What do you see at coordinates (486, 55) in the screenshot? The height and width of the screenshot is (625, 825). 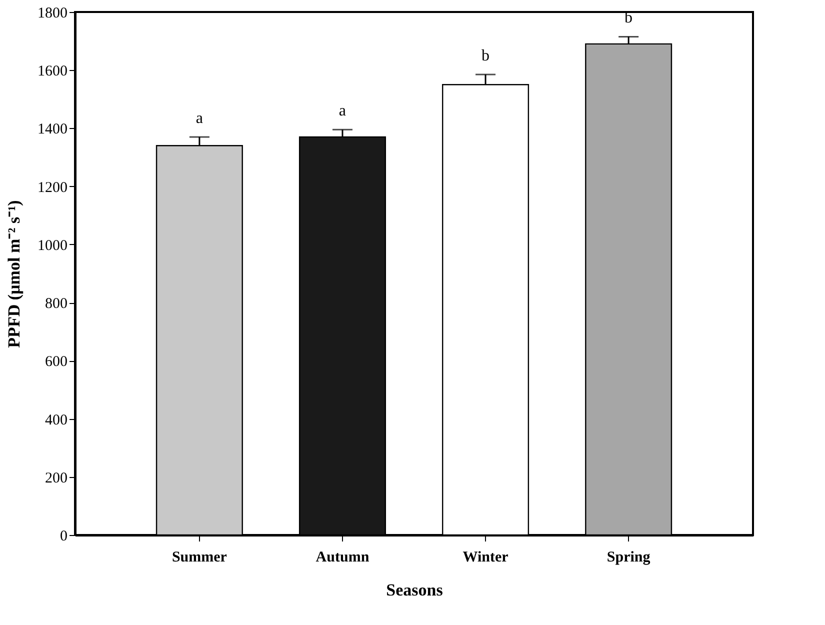 I see `annotation: b` at bounding box center [486, 55].